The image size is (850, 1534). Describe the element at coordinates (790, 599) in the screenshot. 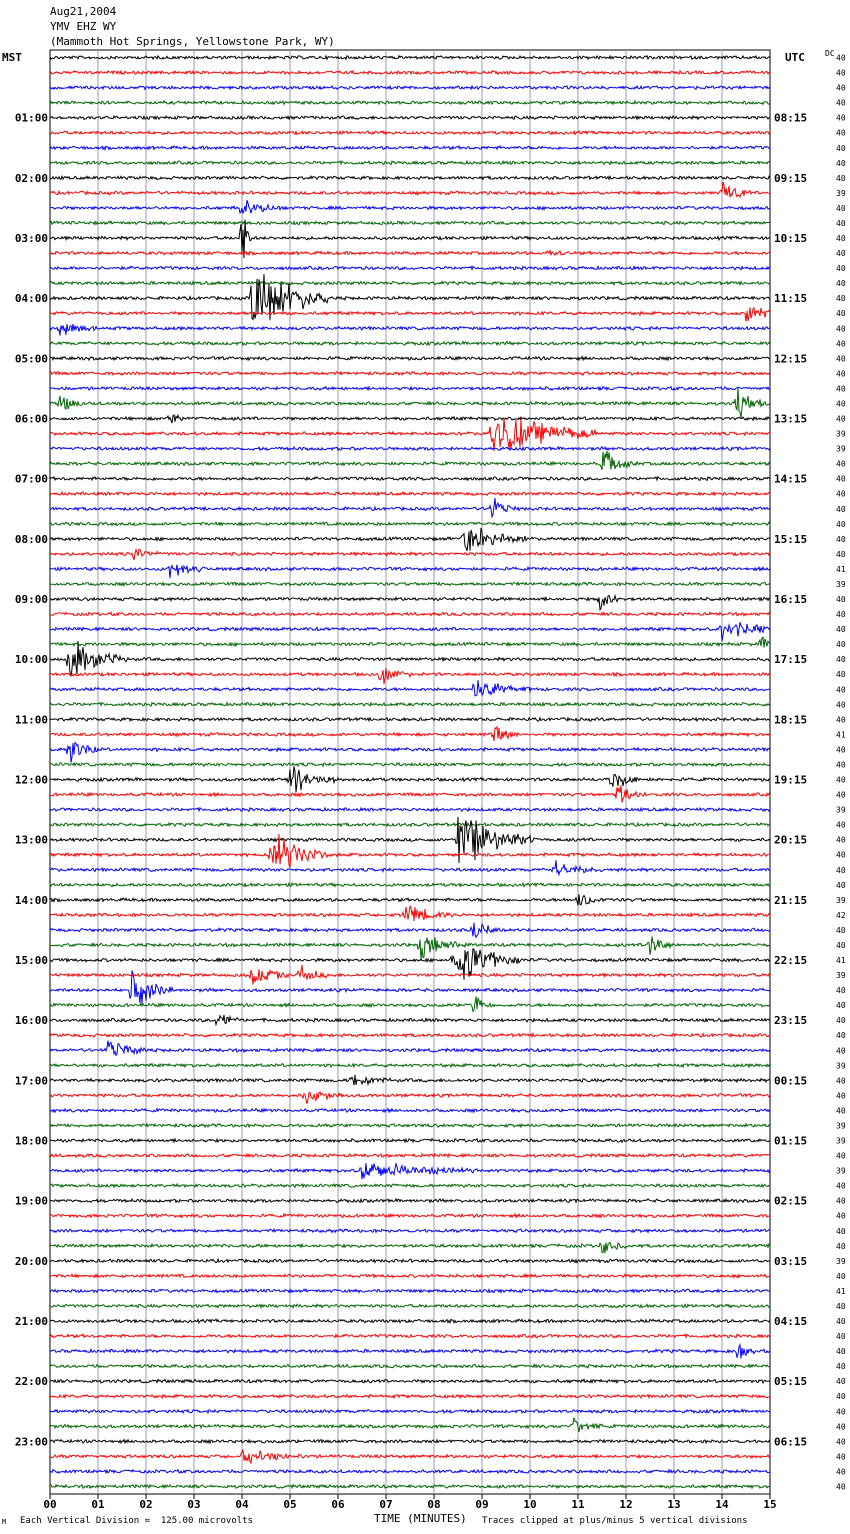

I see `right-time-label: 16:15` at that location.